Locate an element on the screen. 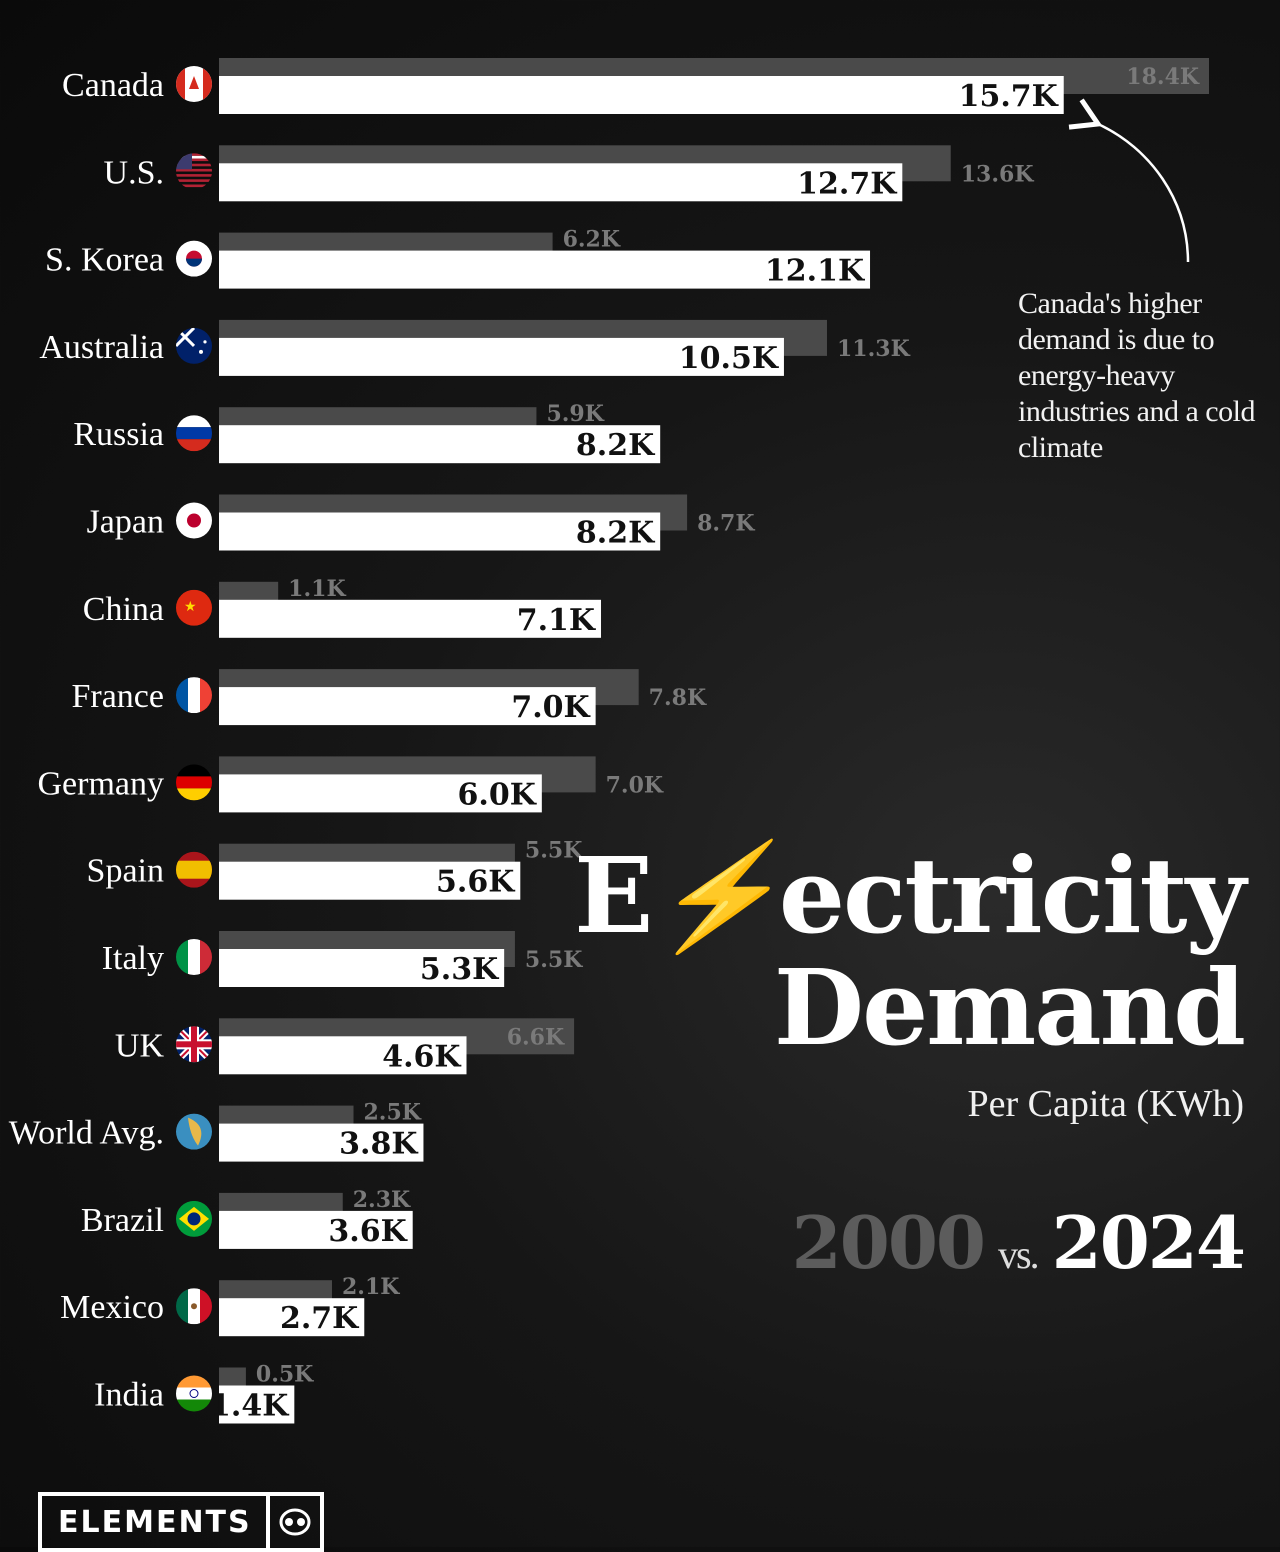 Image resolution: width=1280 pixels, height=1552 pixels. country-label: Japan is located at coordinates (125, 522).